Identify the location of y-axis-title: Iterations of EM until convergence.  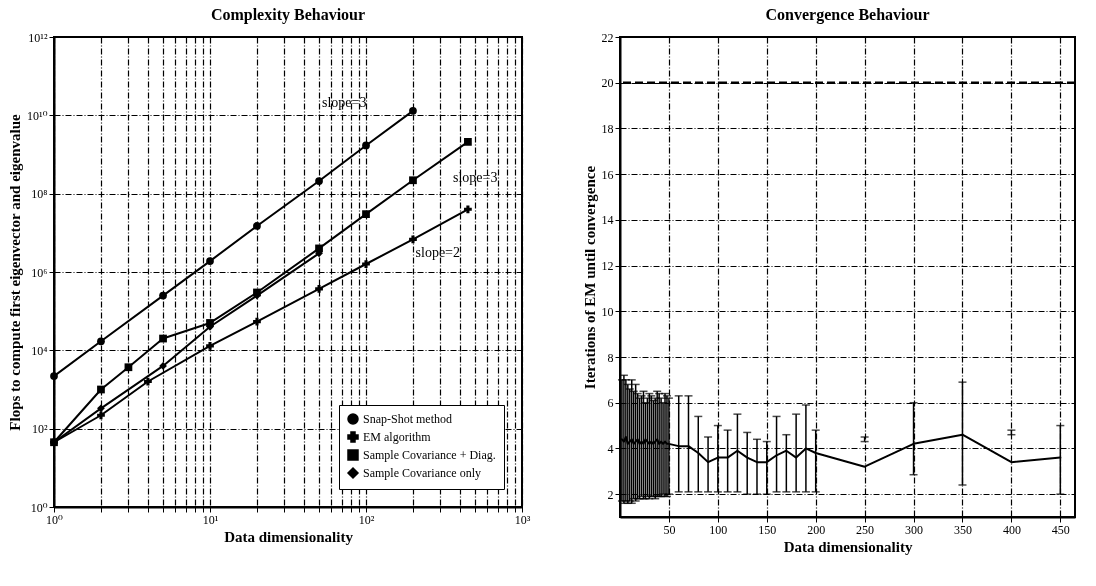
(589, 277).